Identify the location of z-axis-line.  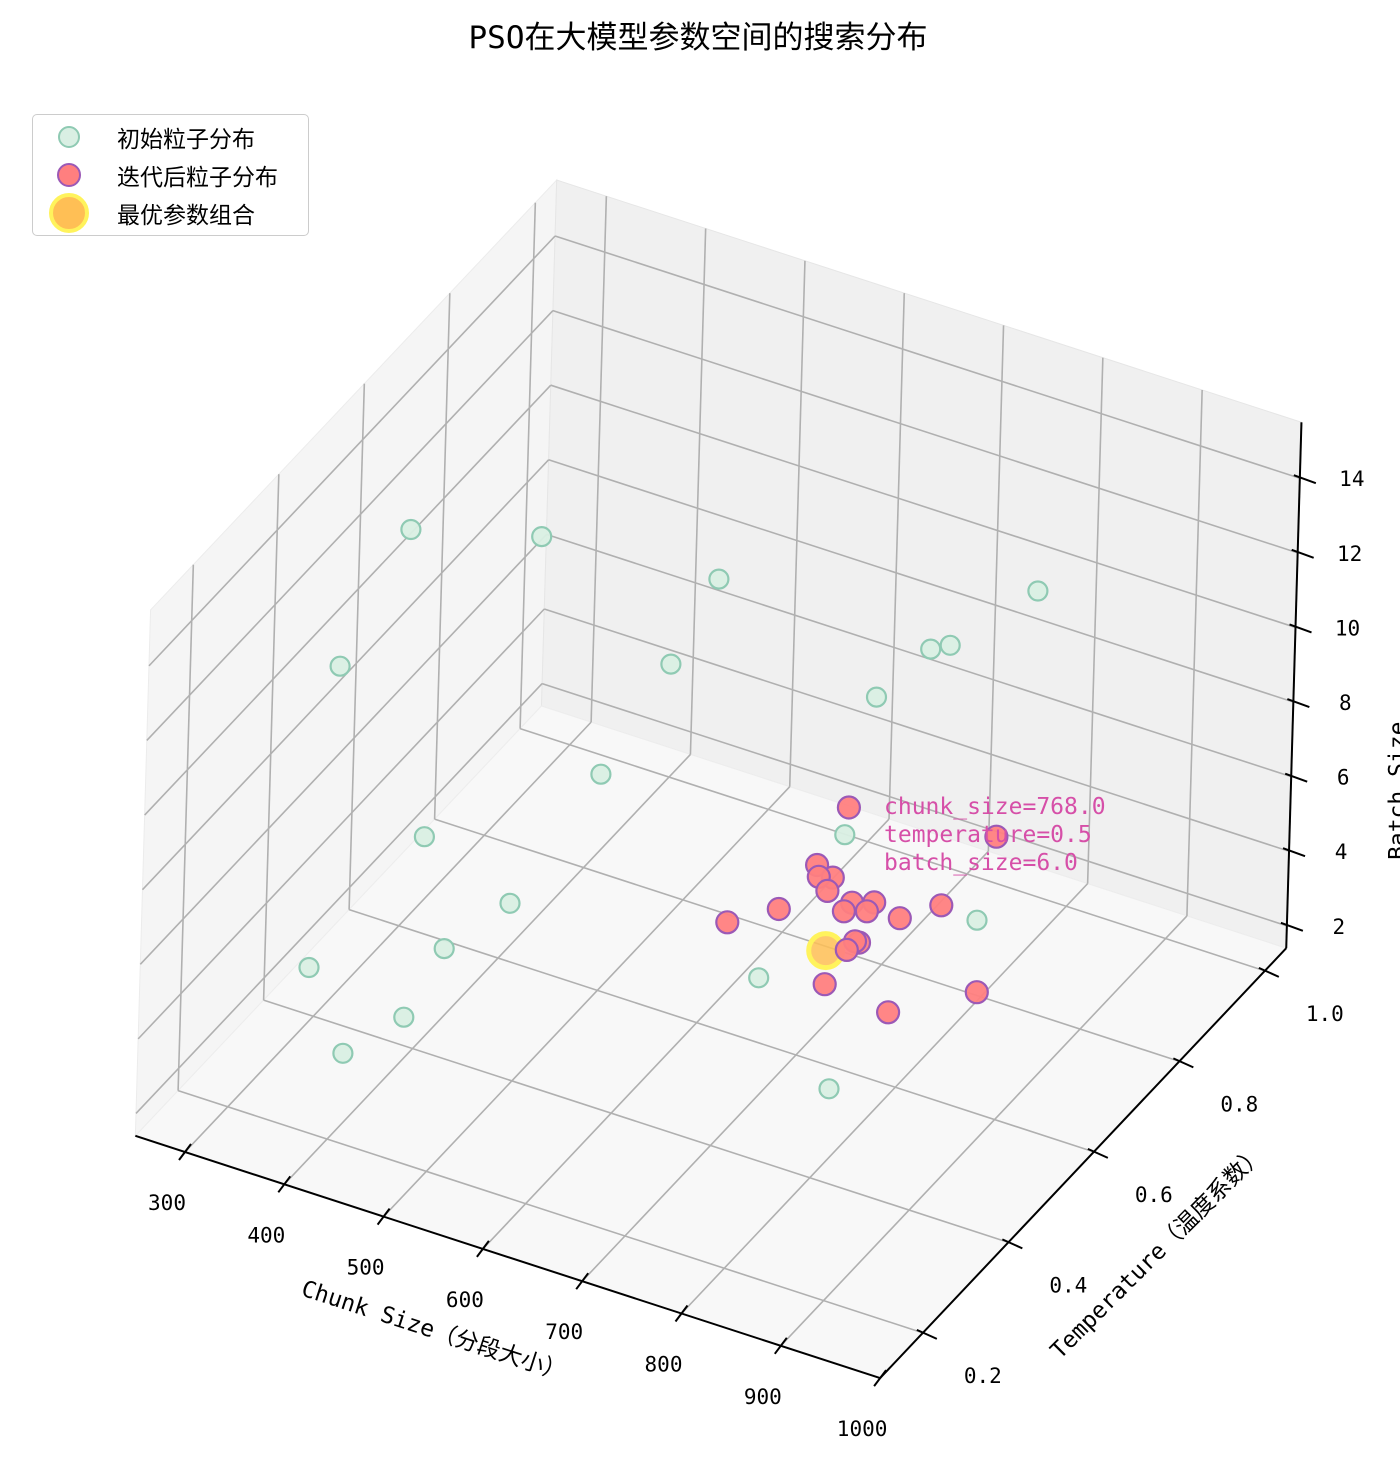
(1294, 685).